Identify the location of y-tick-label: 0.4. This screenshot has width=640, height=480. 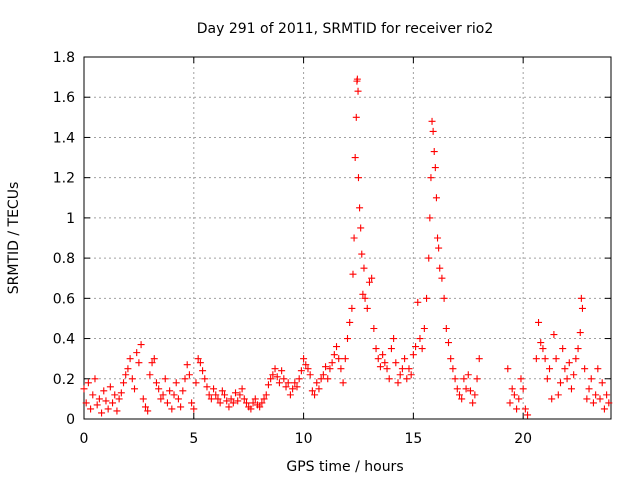
(64, 340).